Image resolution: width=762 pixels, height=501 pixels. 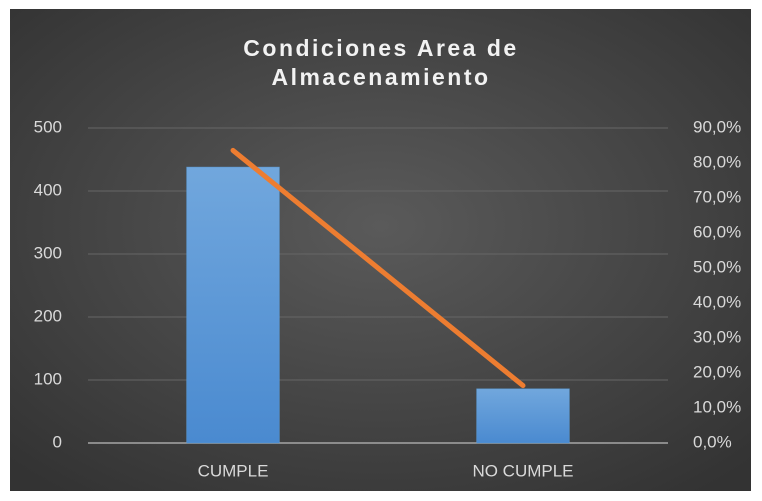 I want to click on y-tick-label: 100, so click(x=48, y=378).